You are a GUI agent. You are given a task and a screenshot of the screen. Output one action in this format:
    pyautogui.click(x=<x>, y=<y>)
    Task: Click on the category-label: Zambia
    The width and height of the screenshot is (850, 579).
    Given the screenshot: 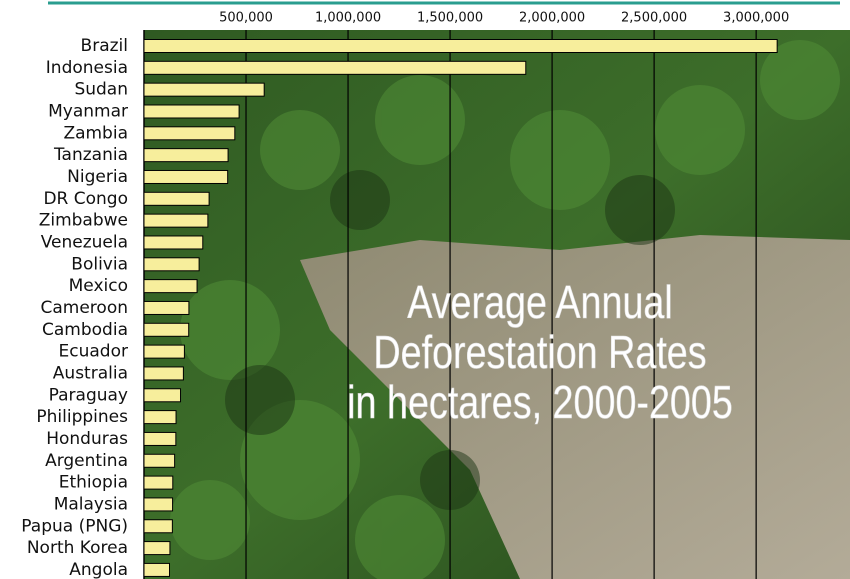 What is the action you would take?
    pyautogui.click(x=95, y=133)
    